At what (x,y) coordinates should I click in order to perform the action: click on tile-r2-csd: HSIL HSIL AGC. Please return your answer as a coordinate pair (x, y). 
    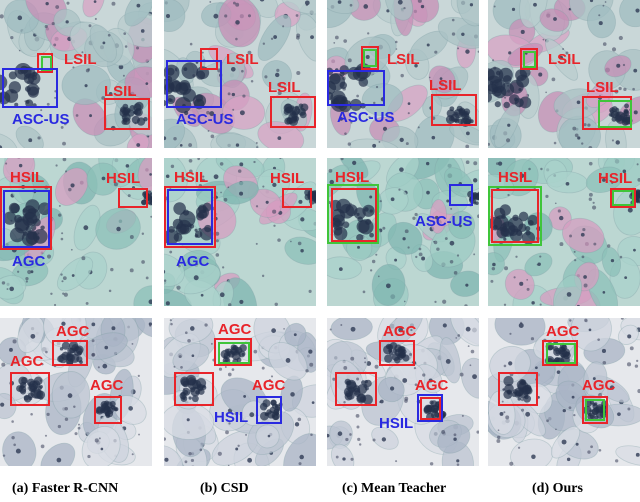
    Looking at the image, I should click on (240, 232).